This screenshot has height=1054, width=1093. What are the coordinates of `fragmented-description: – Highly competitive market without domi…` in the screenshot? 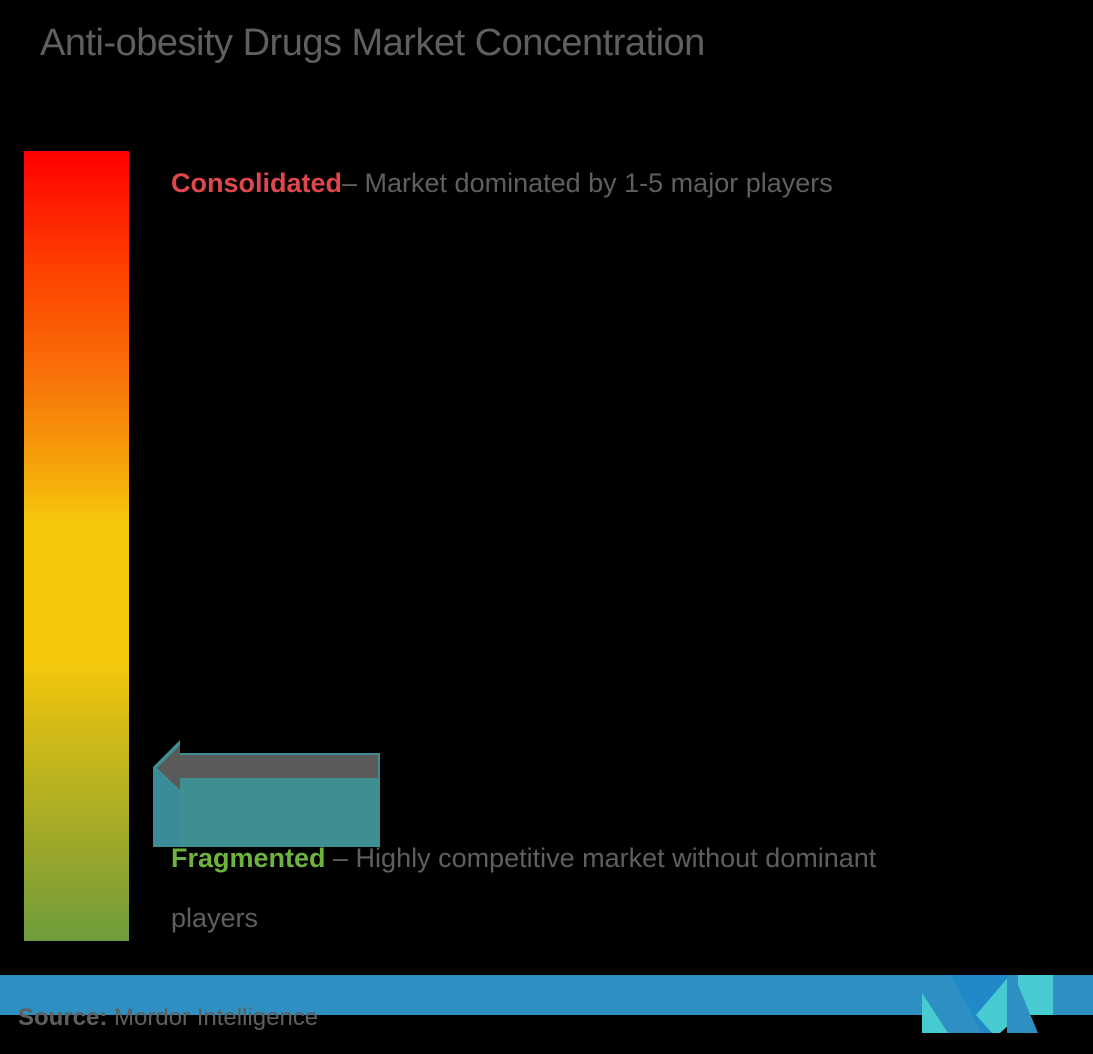 It's located at (601, 858).